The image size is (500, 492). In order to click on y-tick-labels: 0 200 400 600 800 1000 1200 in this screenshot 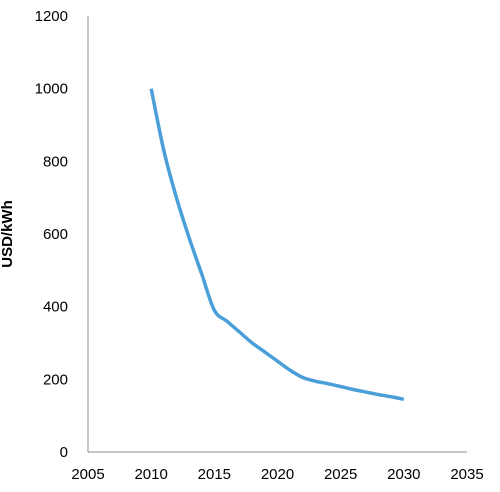, I will do `click(51, 234)`.